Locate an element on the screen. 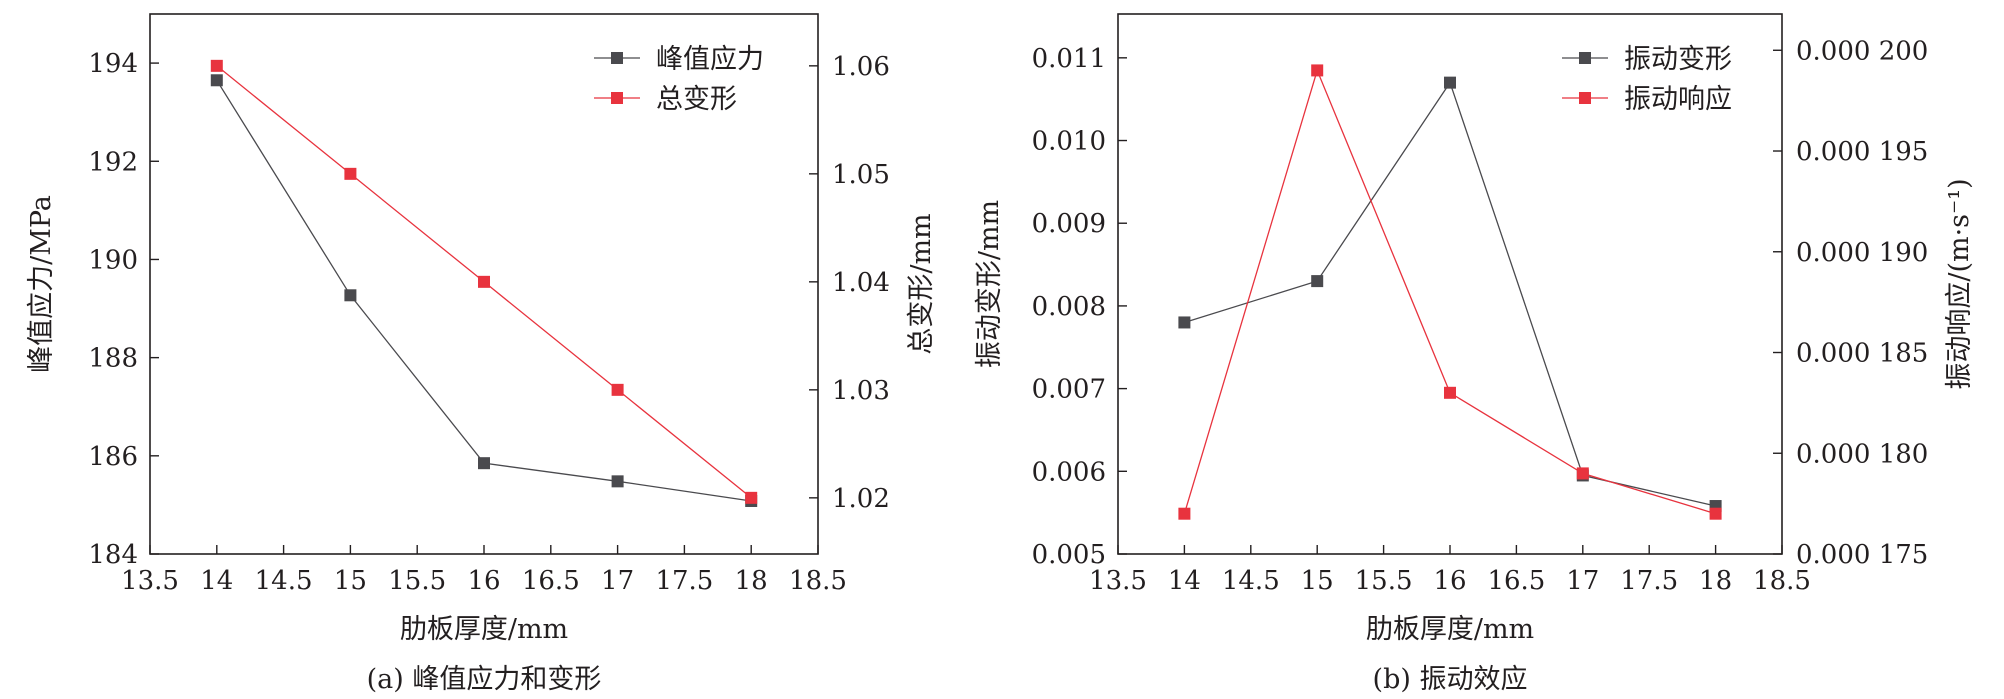 This screenshot has width=2004, height=699. y-right-tick-label: 0.000 185 is located at coordinates (1862, 354).